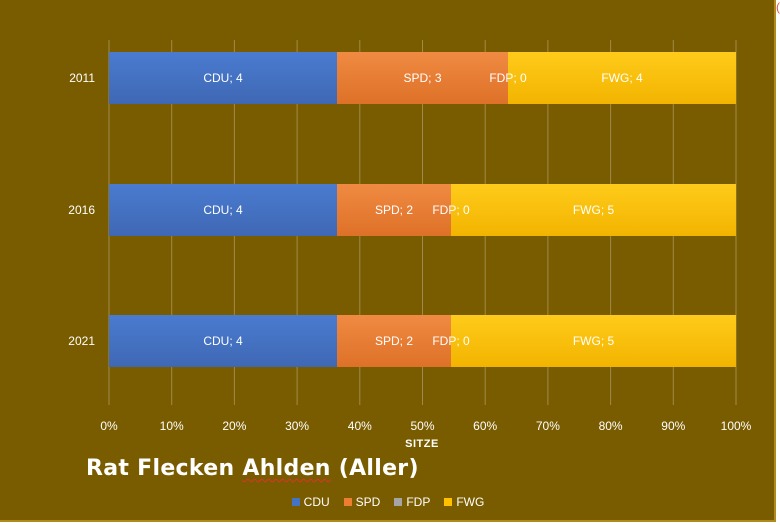  I want to click on chart-title-text: Rat Flecken Ahlden (Aller), so click(252, 468).